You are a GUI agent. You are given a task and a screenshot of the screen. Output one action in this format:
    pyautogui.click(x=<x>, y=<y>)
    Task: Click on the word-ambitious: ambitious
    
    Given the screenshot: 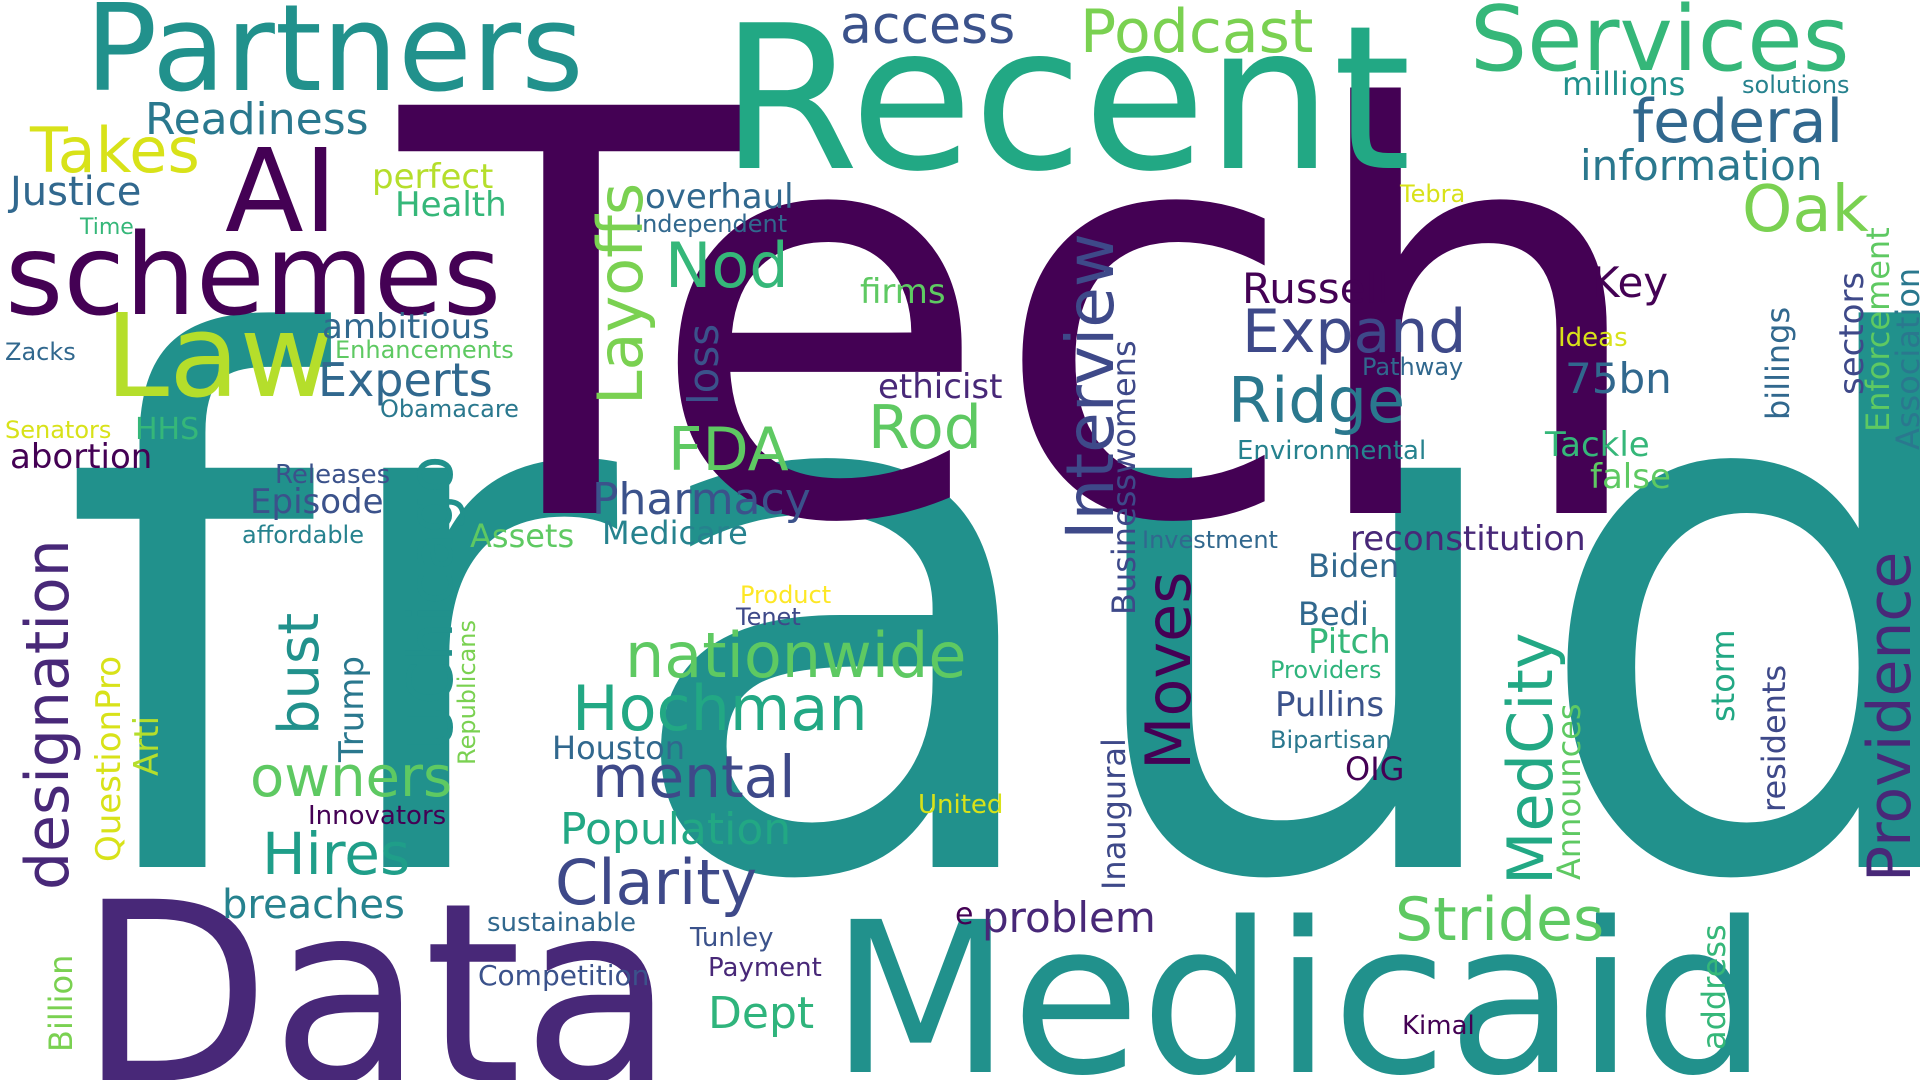 What is the action you would take?
    pyautogui.click(x=406, y=327)
    